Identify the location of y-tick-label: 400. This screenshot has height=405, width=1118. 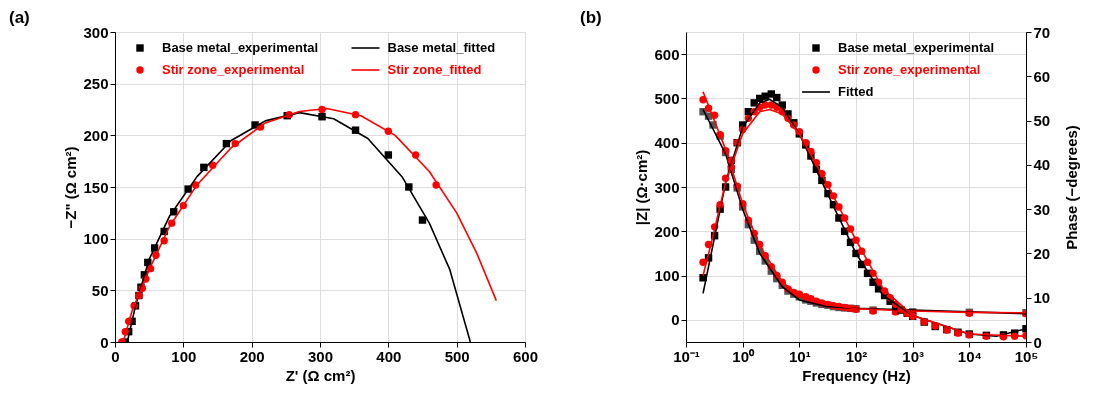
(667, 143).